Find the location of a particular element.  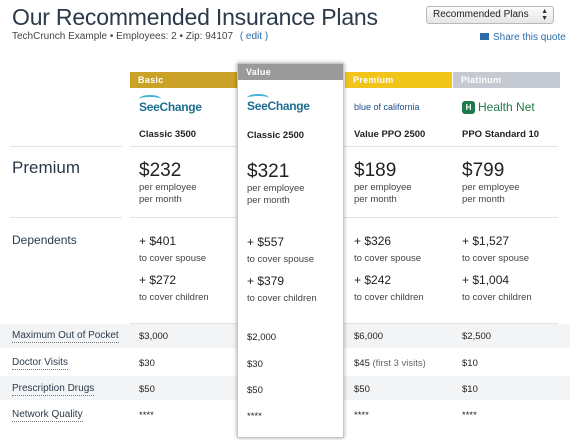

share-label: Share this quote is located at coordinates (529, 37).